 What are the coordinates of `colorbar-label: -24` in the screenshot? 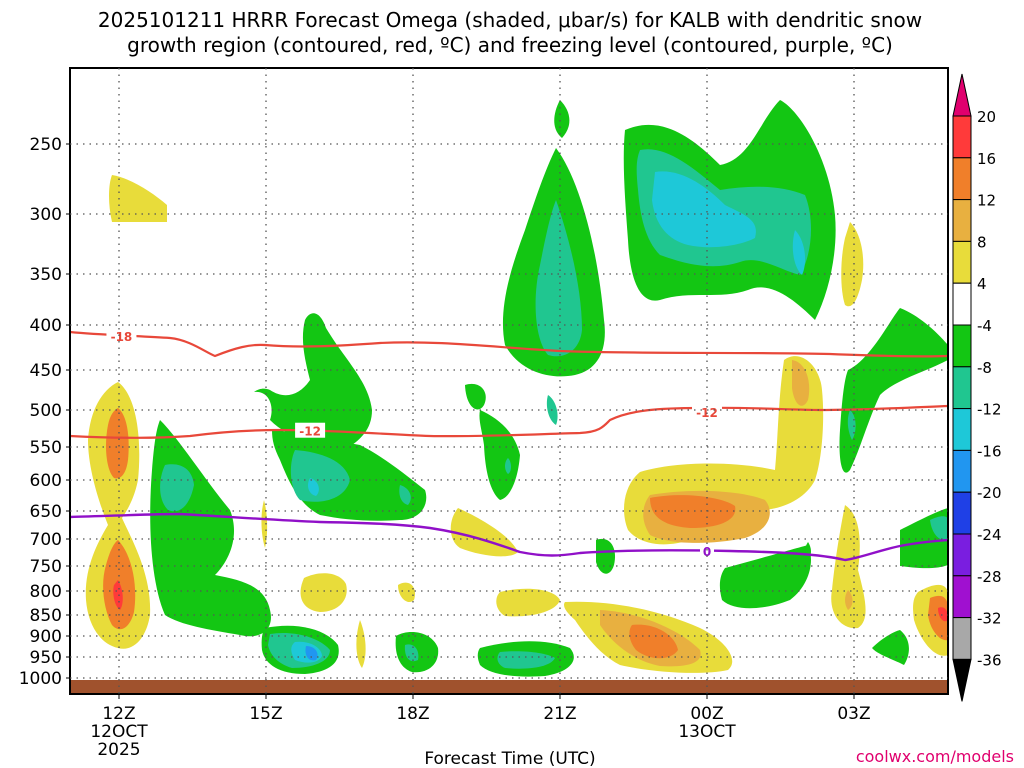 It's located at (989, 535).